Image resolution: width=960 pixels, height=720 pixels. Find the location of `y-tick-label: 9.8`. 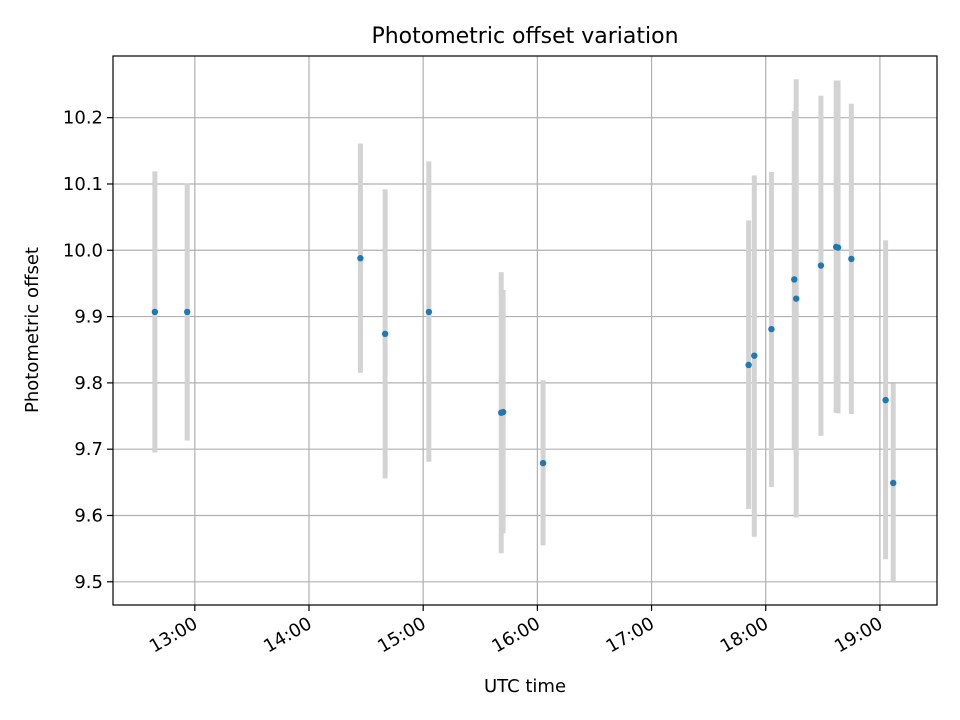

y-tick-label: 9.8 is located at coordinates (88, 383).